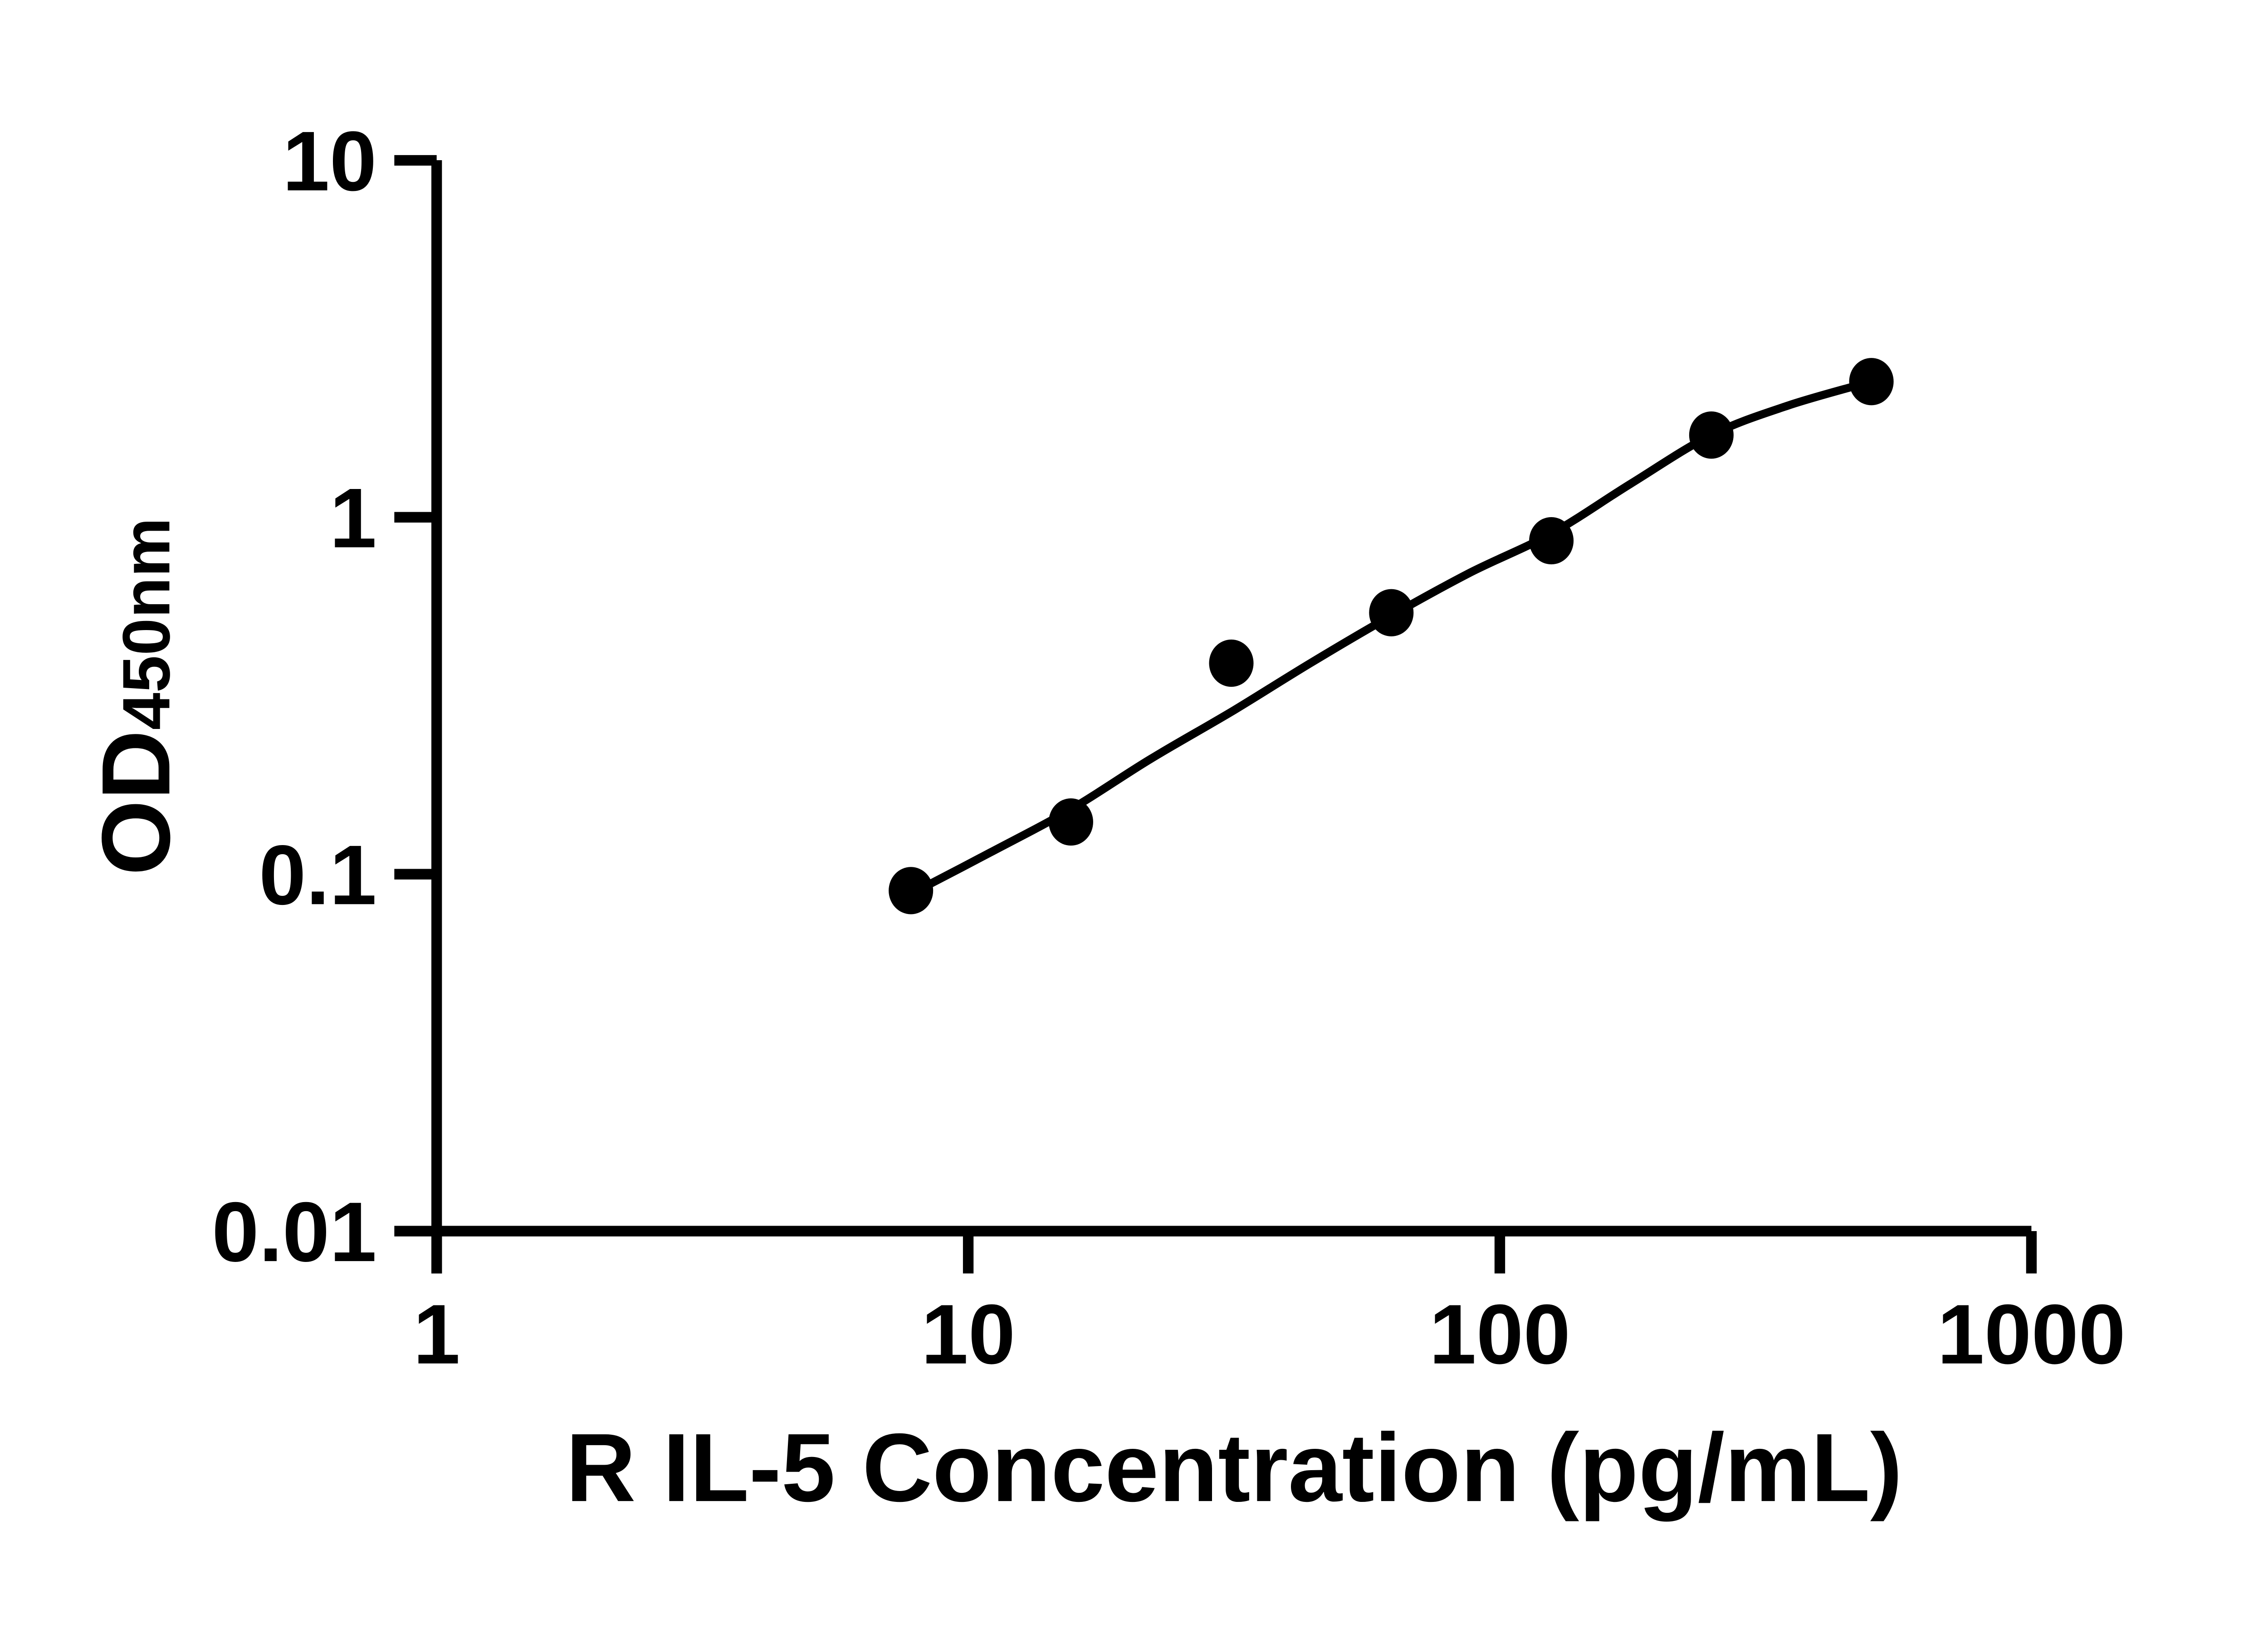  Describe the element at coordinates (1234, 1467) in the screenshot. I see `x-axis-title: R IL-5 Concentration (pg/mL)` at that location.